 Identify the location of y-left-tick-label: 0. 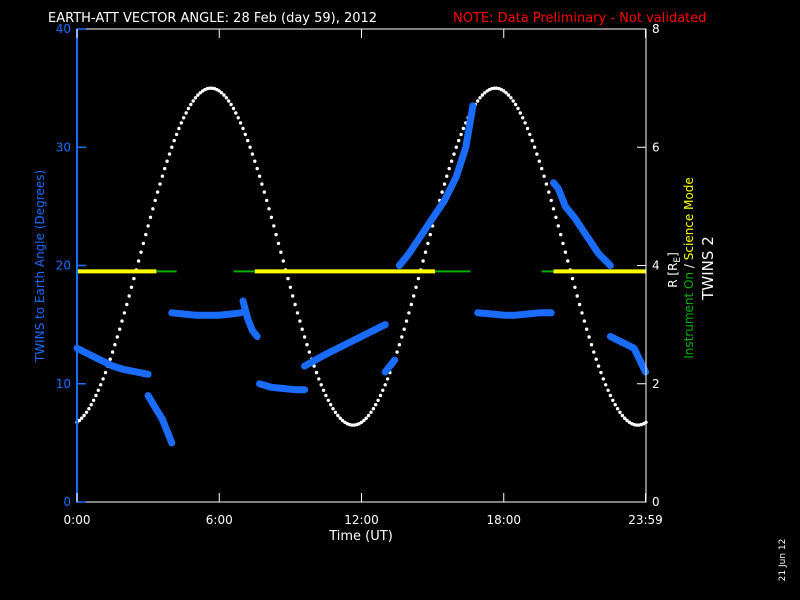
(67, 502).